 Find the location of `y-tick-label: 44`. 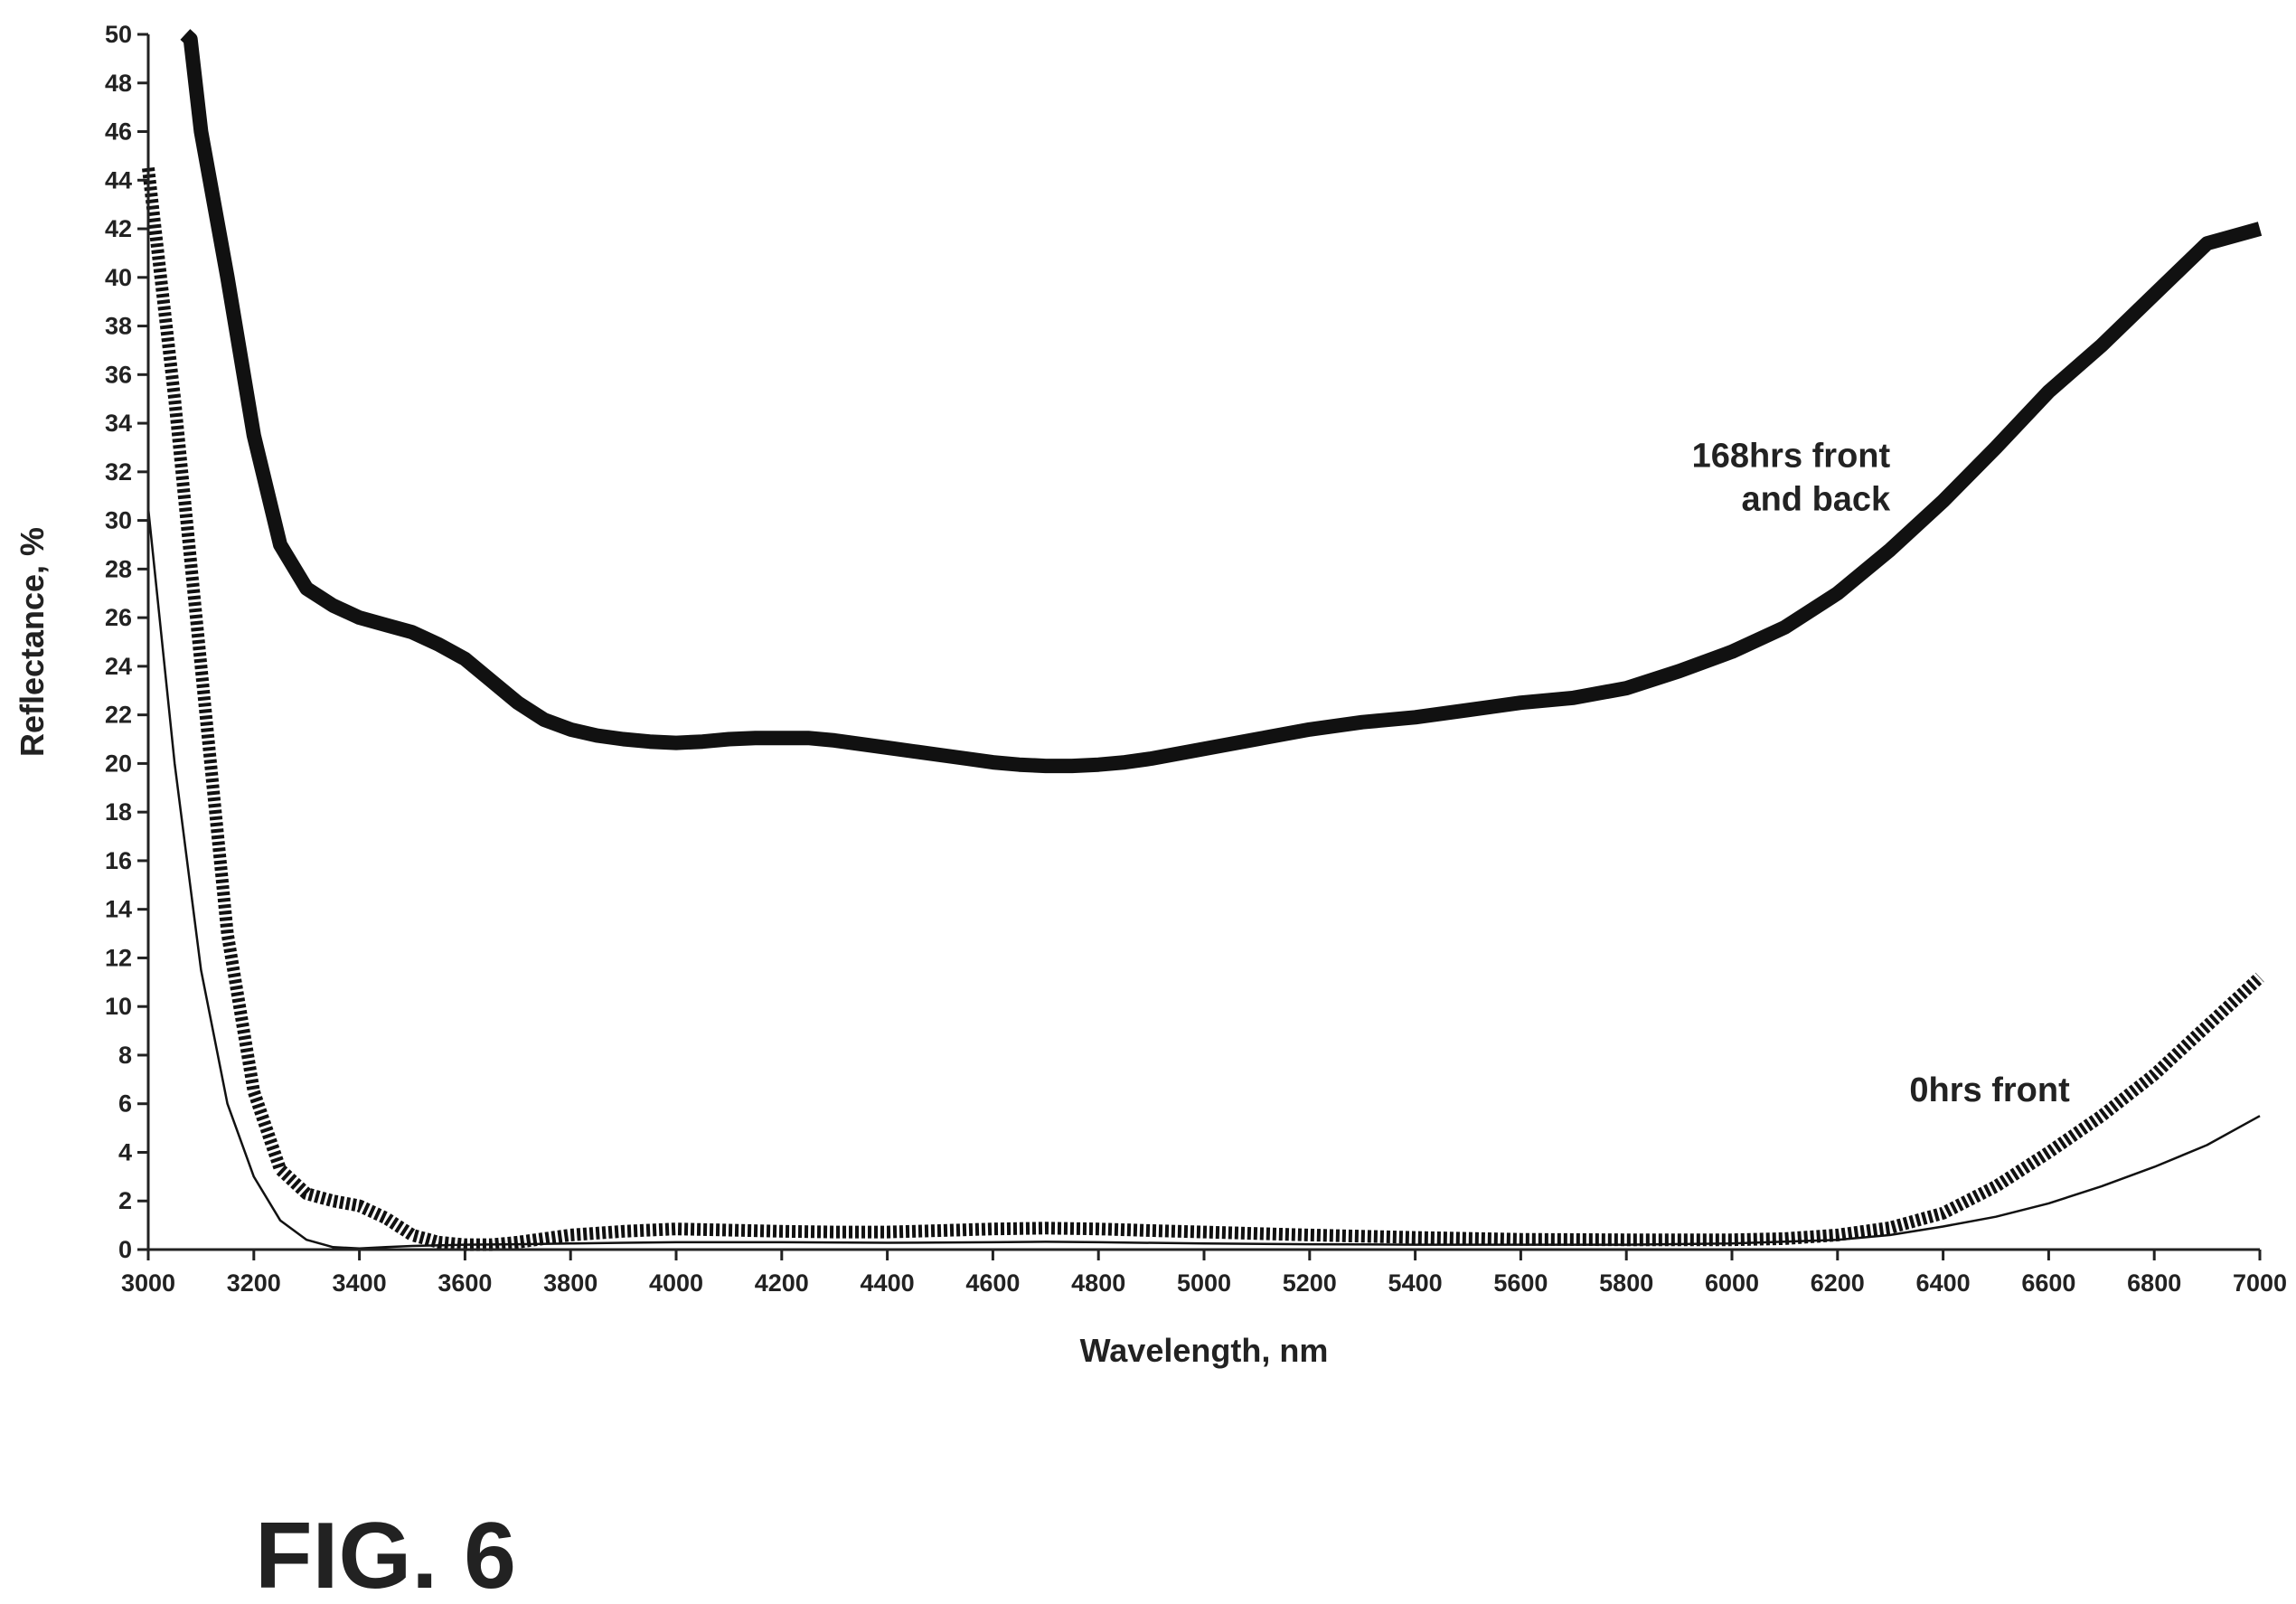

y-tick-label: 44 is located at coordinates (118, 179).